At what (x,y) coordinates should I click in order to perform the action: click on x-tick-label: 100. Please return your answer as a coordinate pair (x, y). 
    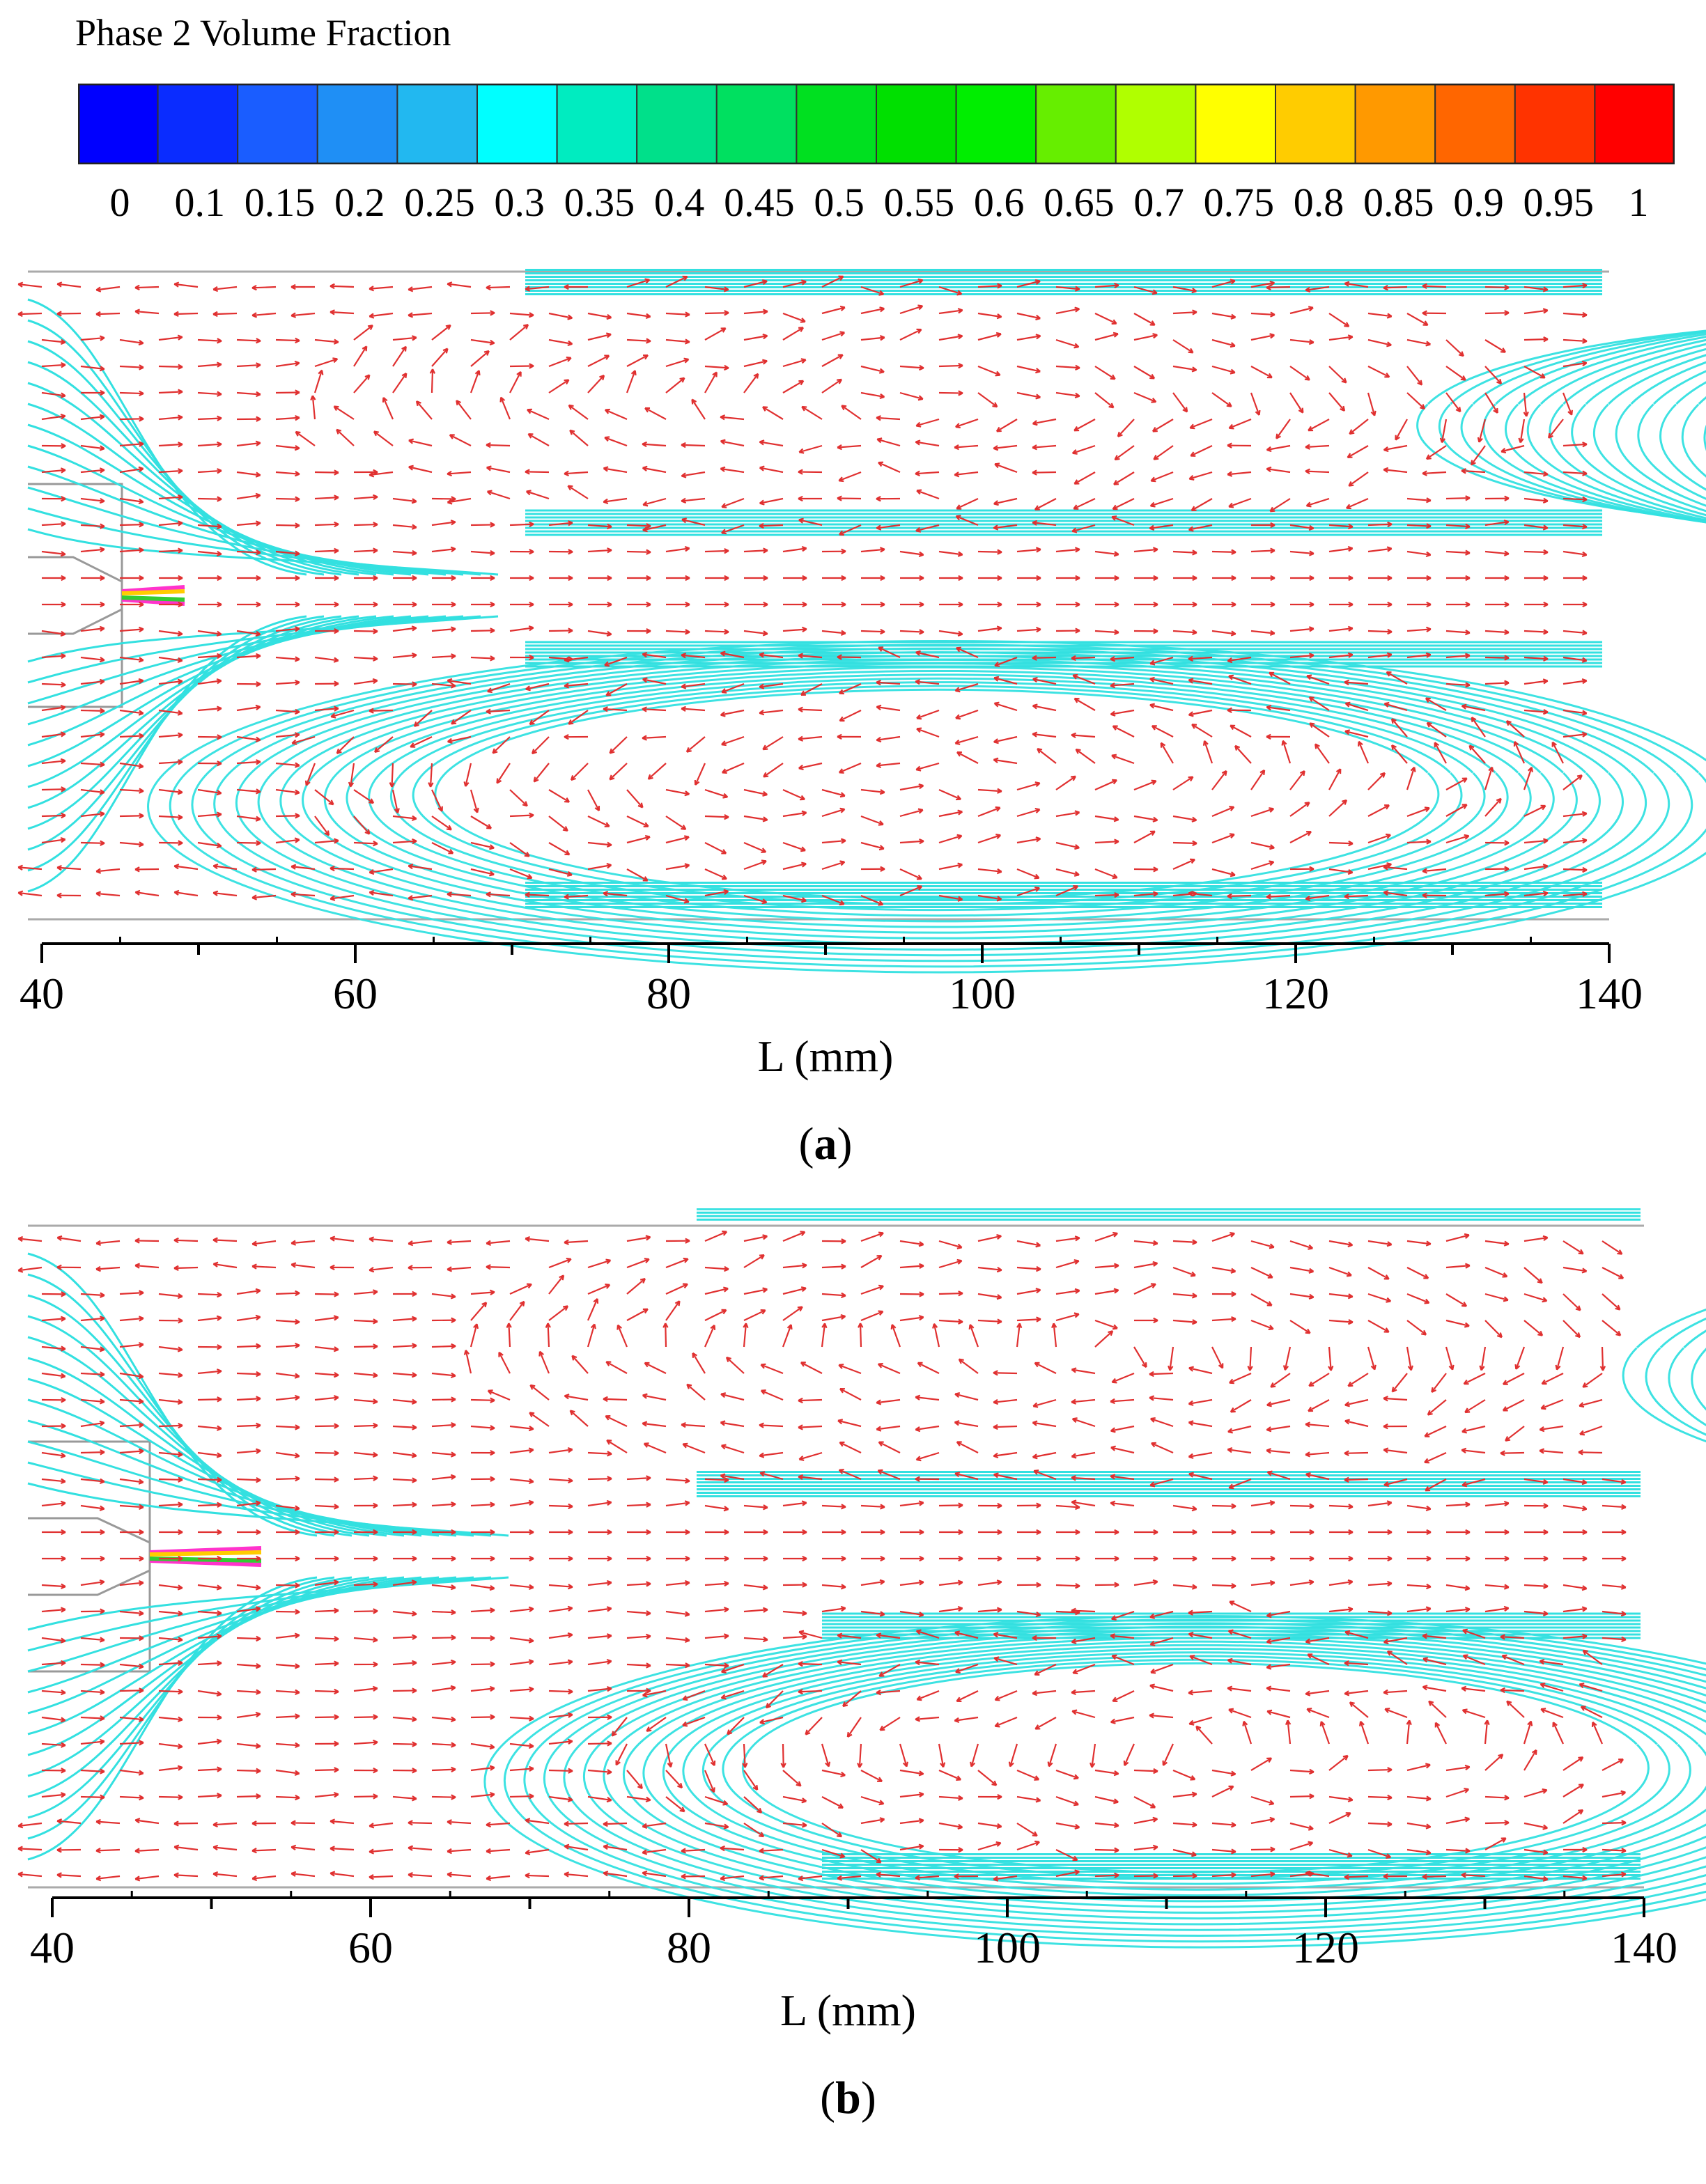
    Looking at the image, I should click on (982, 993).